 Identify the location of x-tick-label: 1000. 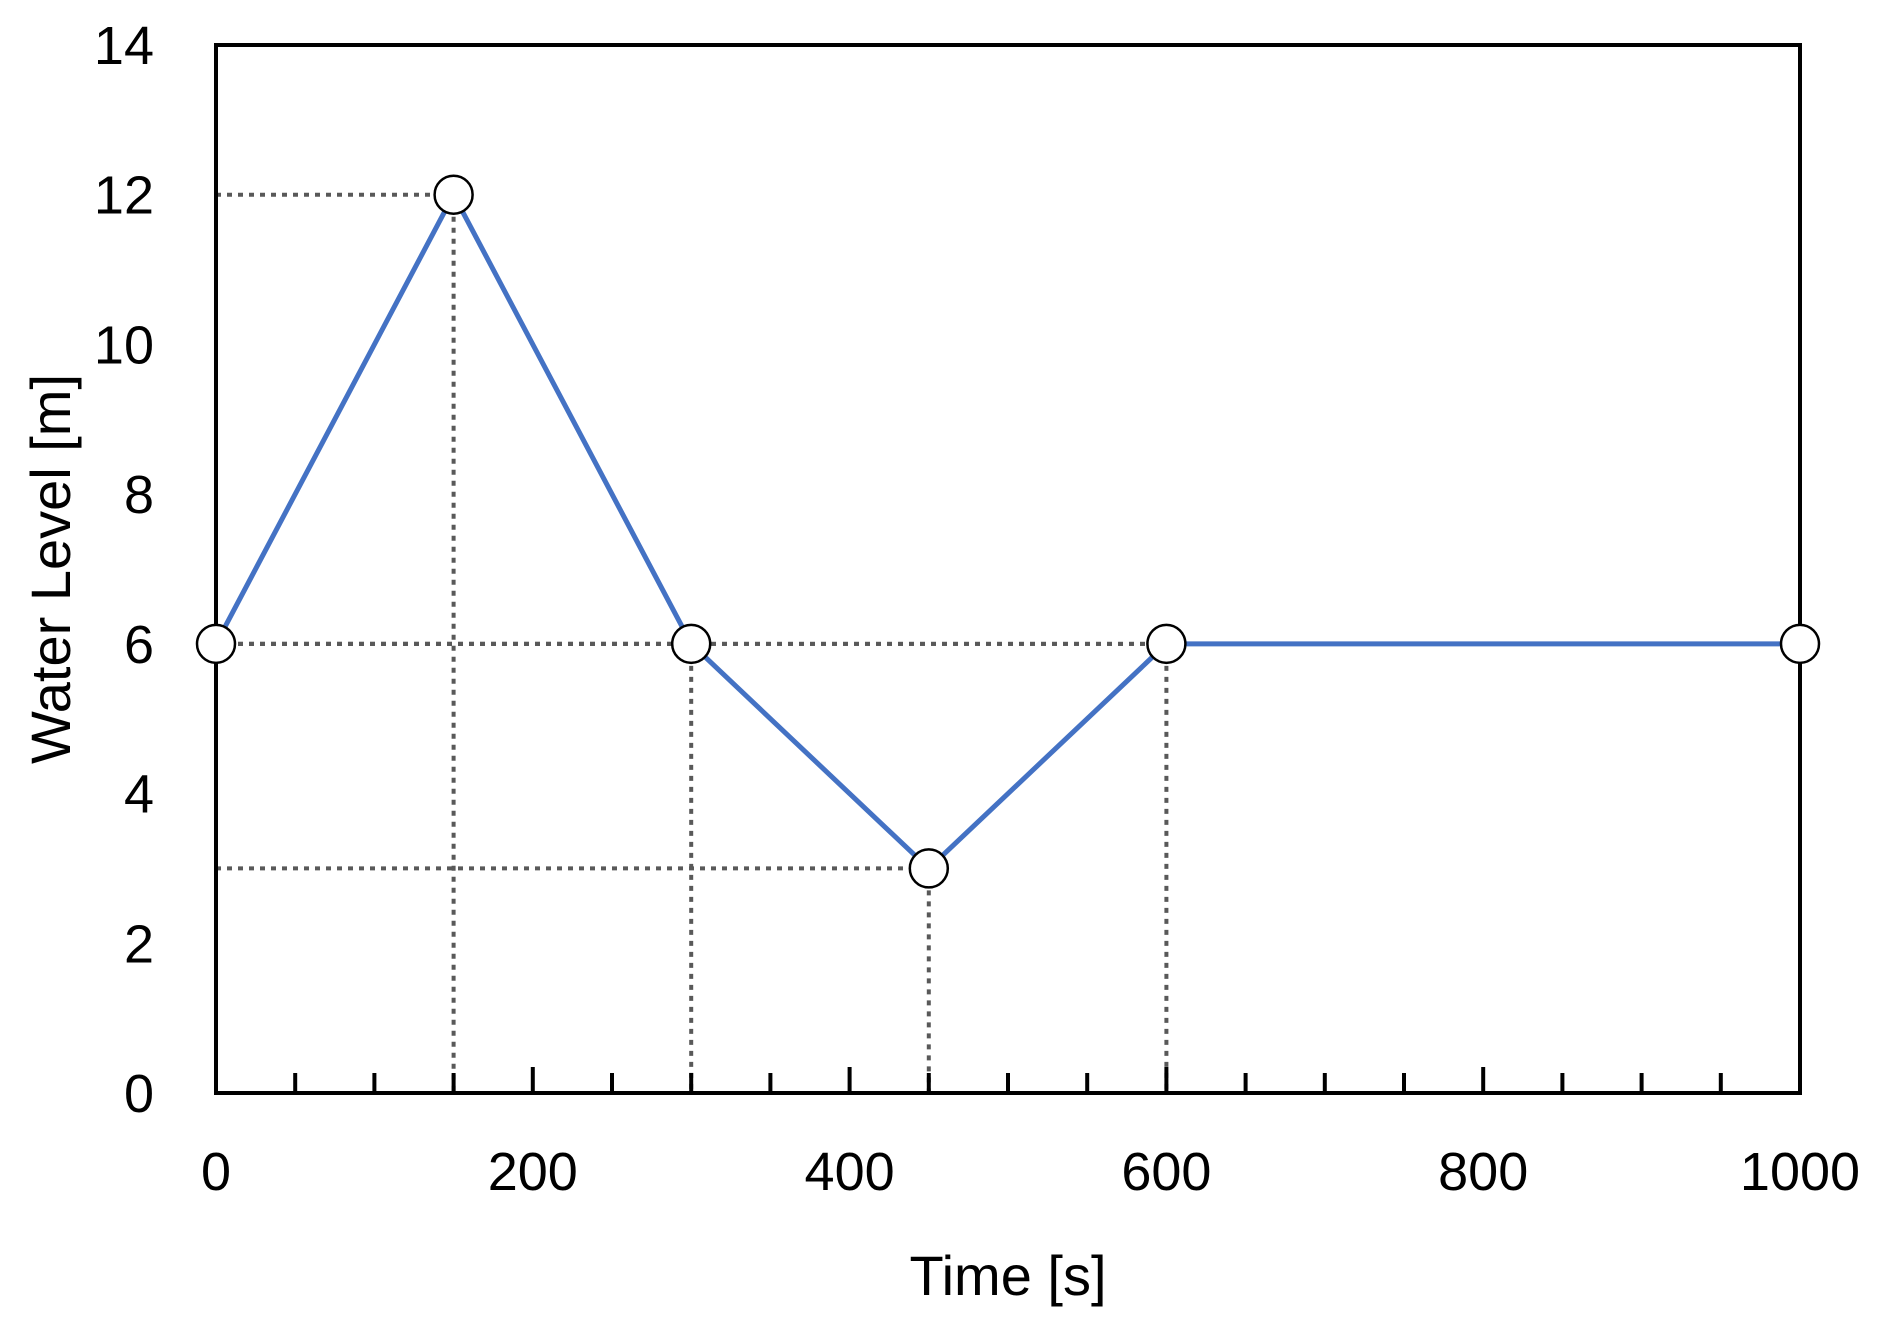
(1800, 1172).